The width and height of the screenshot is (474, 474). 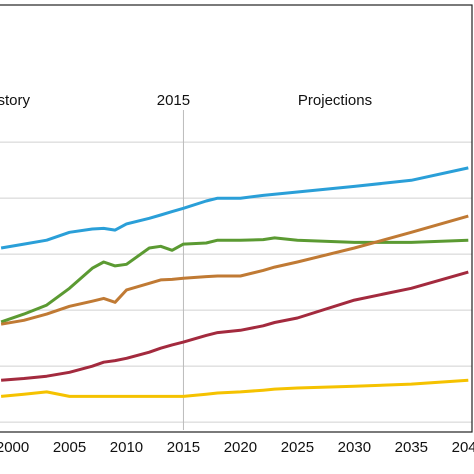 What do you see at coordinates (173, 100) in the screenshot?
I see `annotation: 2015` at bounding box center [173, 100].